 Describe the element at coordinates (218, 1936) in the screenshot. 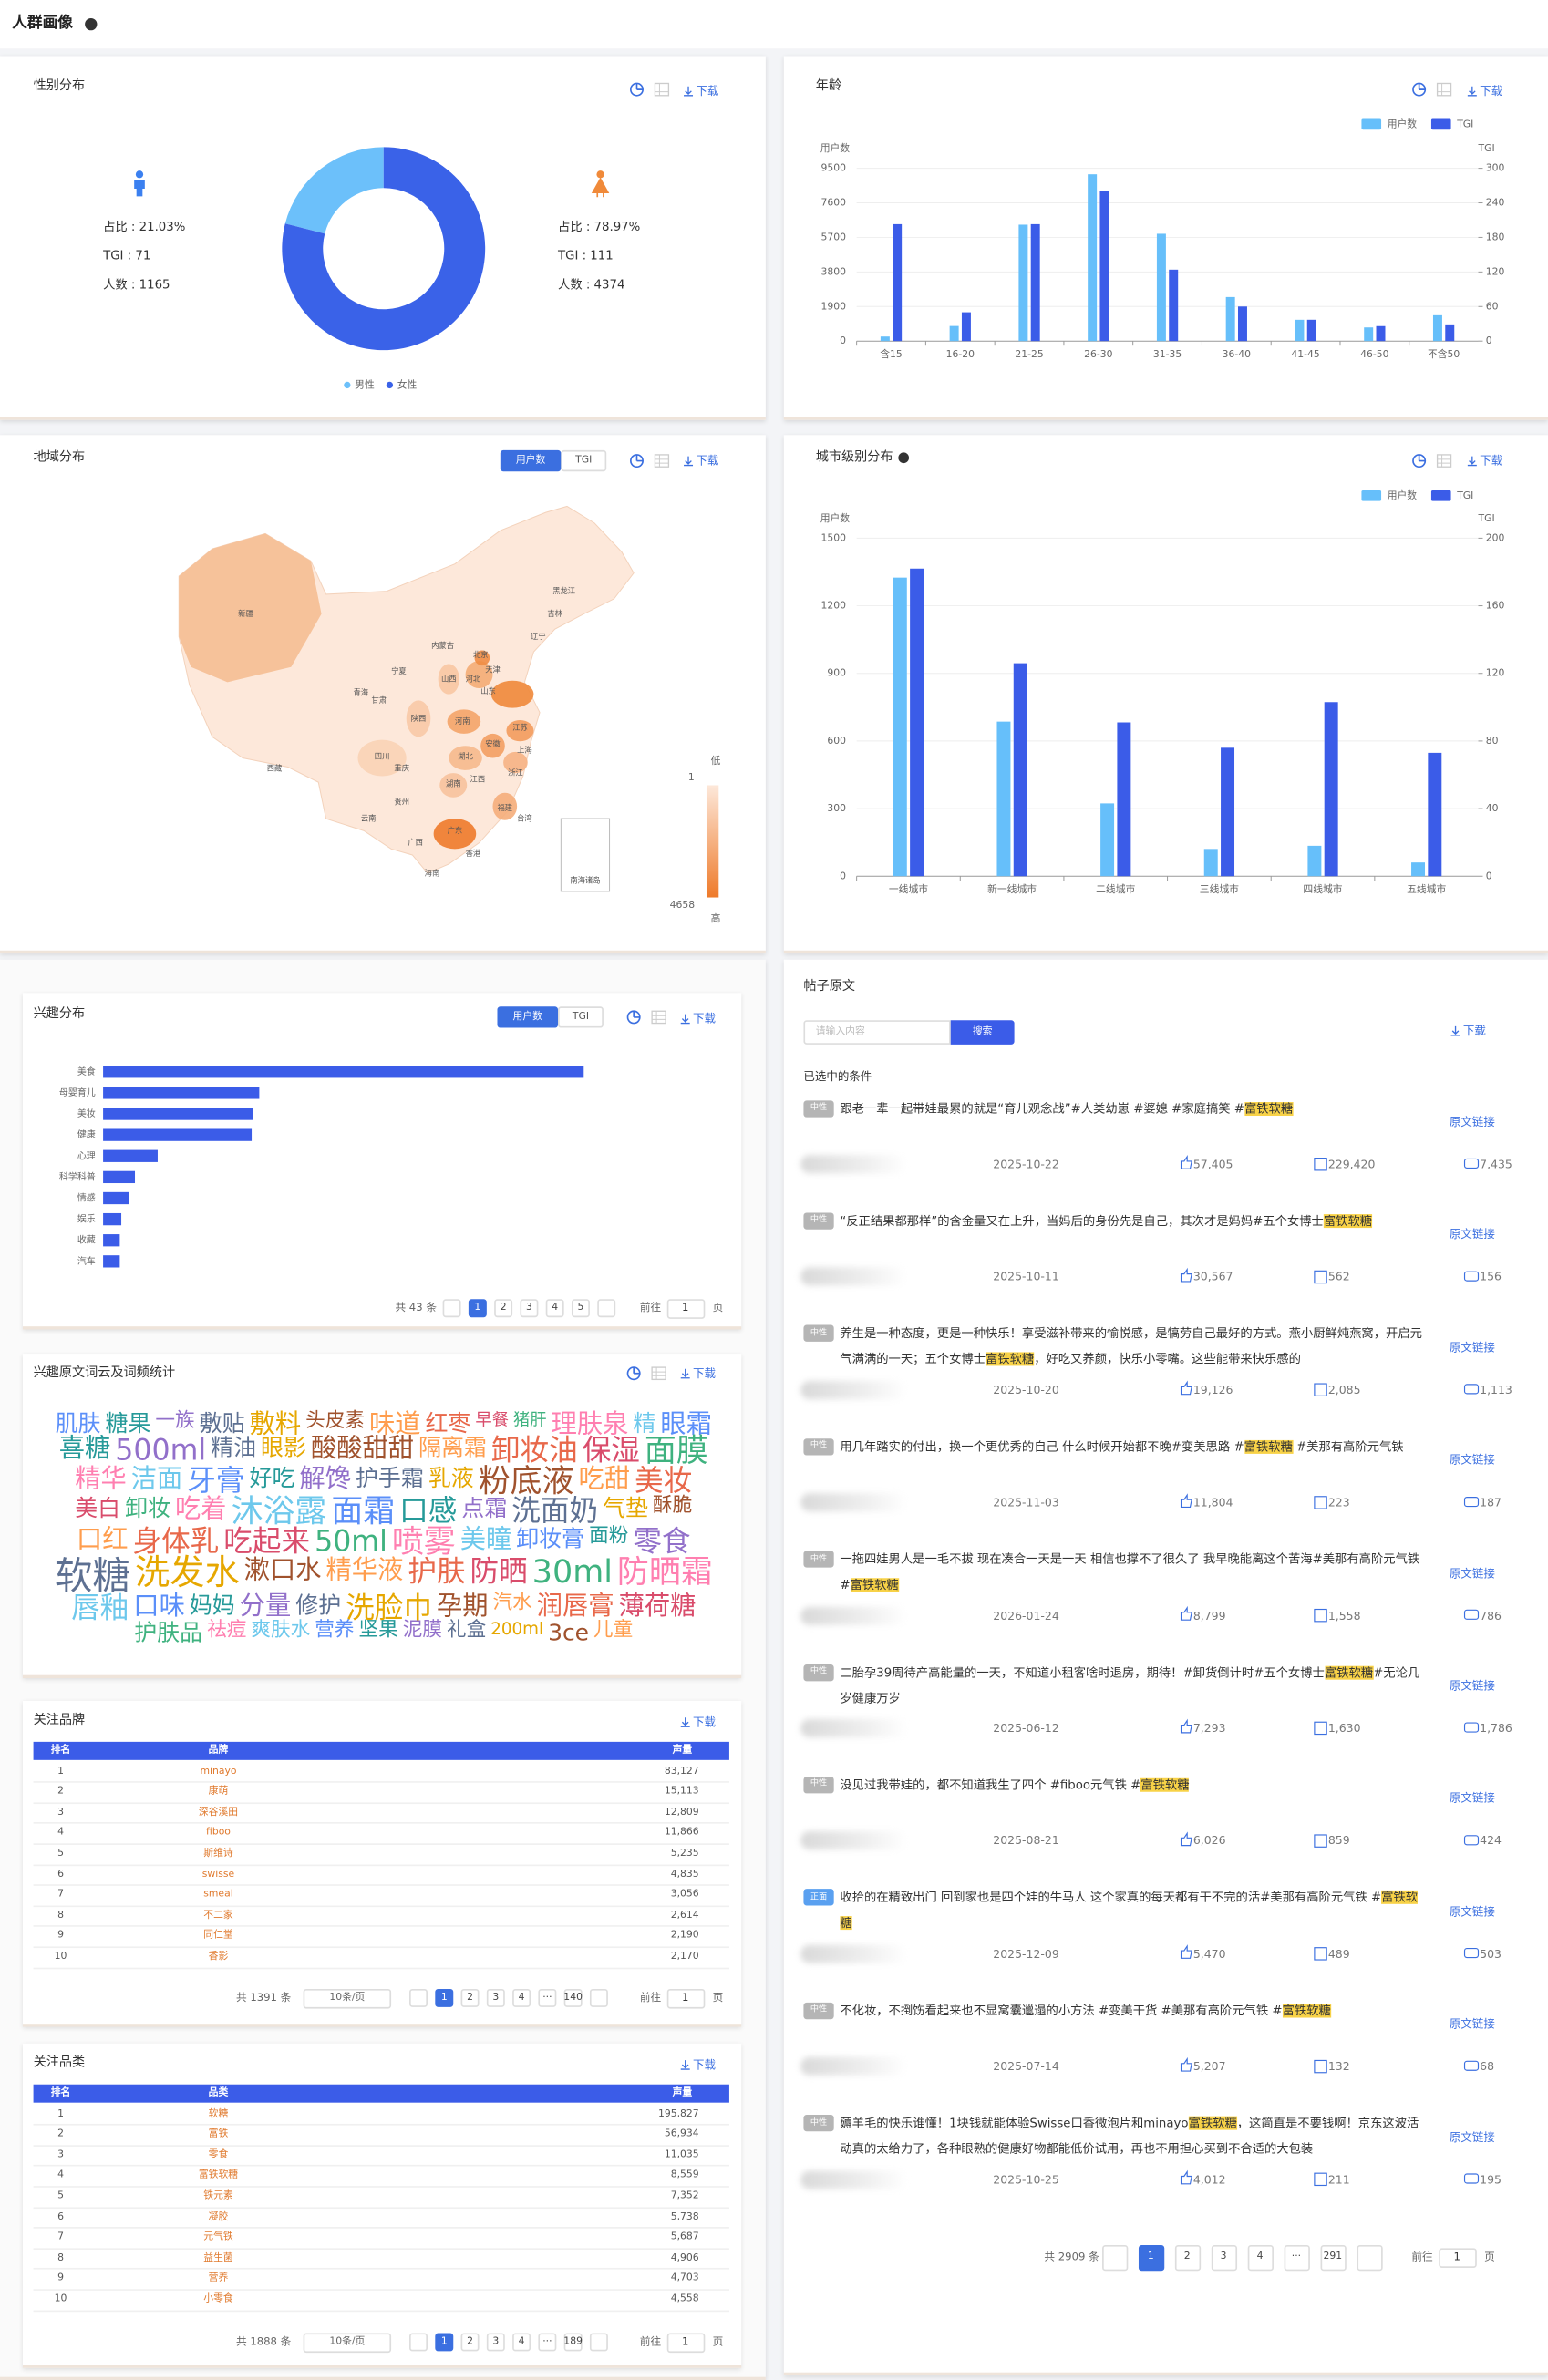

I see `name-cell: 同仁堂` at that location.